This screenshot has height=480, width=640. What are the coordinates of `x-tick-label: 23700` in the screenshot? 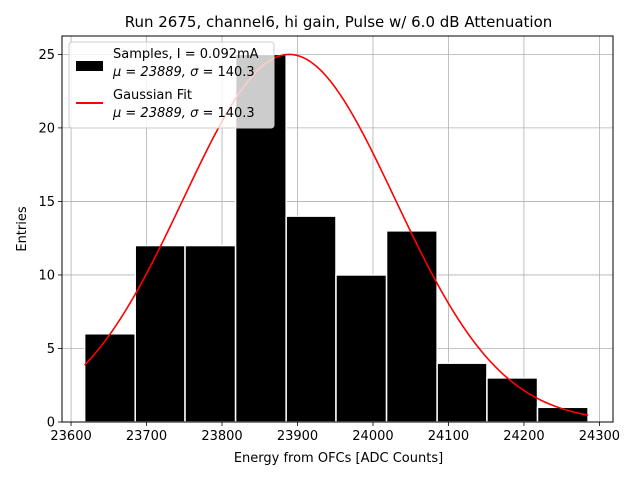 It's located at (146, 436).